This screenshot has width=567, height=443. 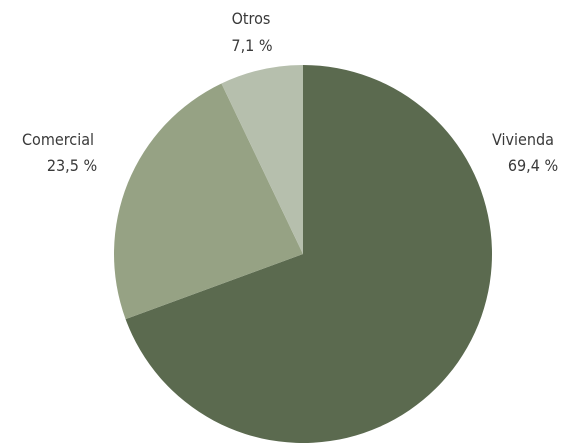 I want to click on label-otros: Otros, so click(x=251, y=18).